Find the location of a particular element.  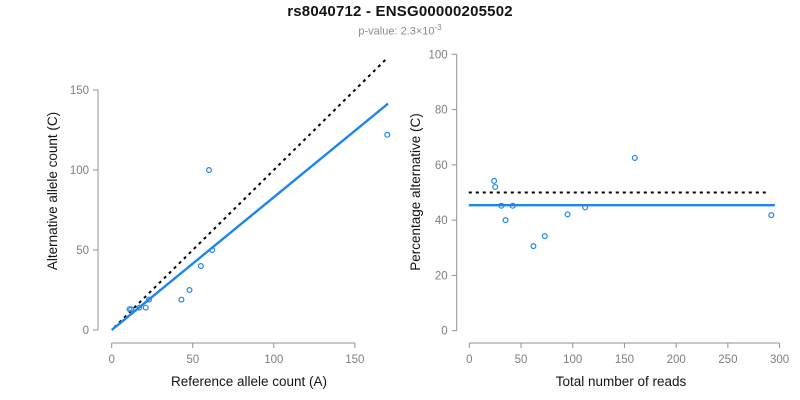

figure-title: rs8040712 - ENSG00000205502 is located at coordinates (400, 11).